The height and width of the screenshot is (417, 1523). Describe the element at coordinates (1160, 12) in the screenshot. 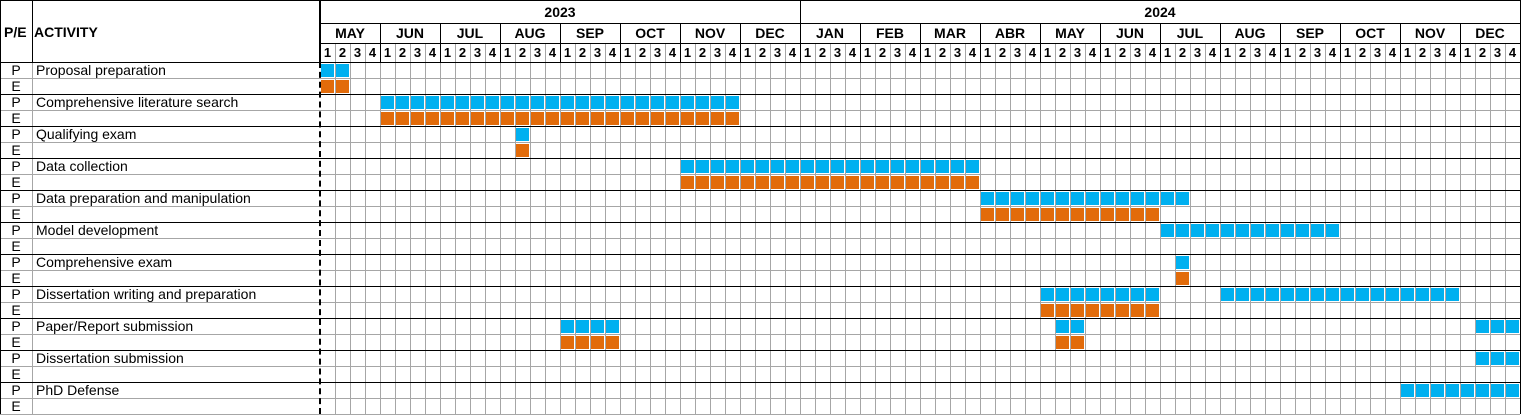

I see `year-header: 2024` at that location.